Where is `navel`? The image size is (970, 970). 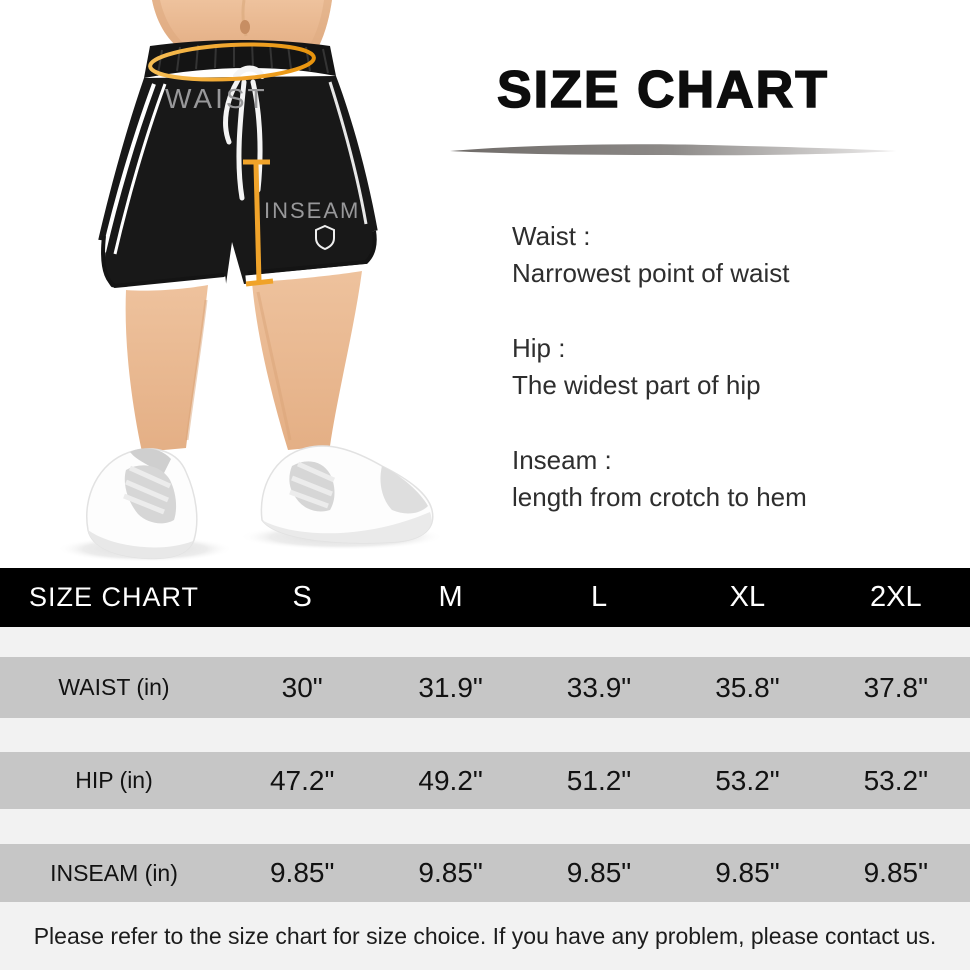 navel is located at coordinates (245, 27).